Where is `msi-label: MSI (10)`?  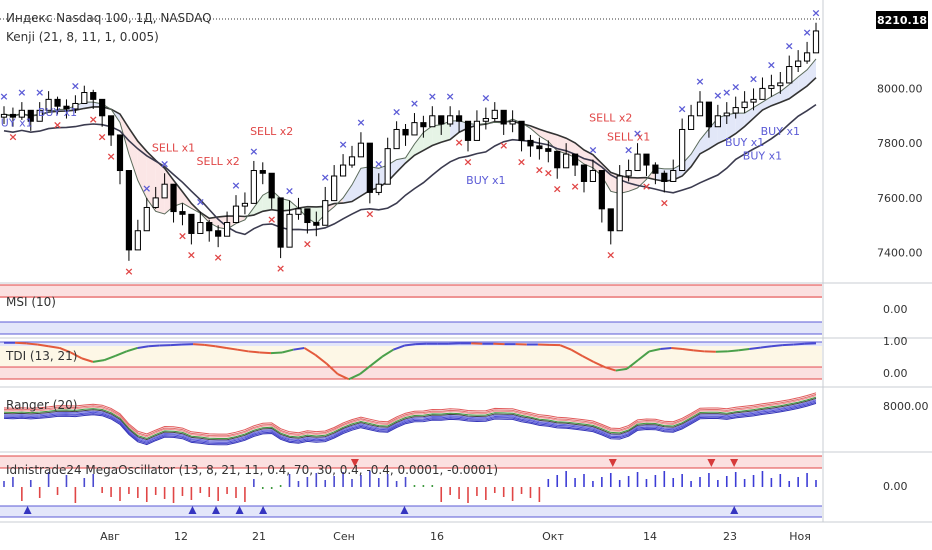
msi-label: MSI (10) is located at coordinates (31, 302).